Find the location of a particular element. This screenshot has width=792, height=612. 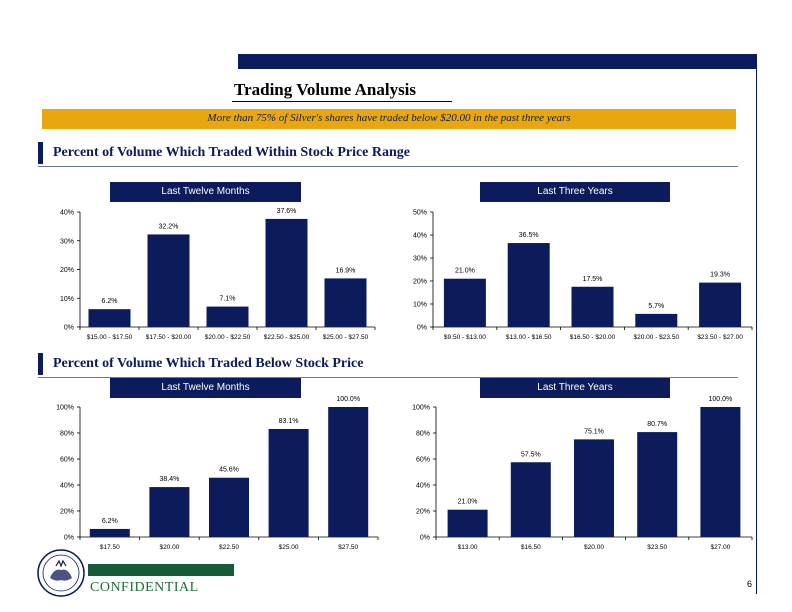

chart3-data-label: 38.4% is located at coordinates (169, 479).